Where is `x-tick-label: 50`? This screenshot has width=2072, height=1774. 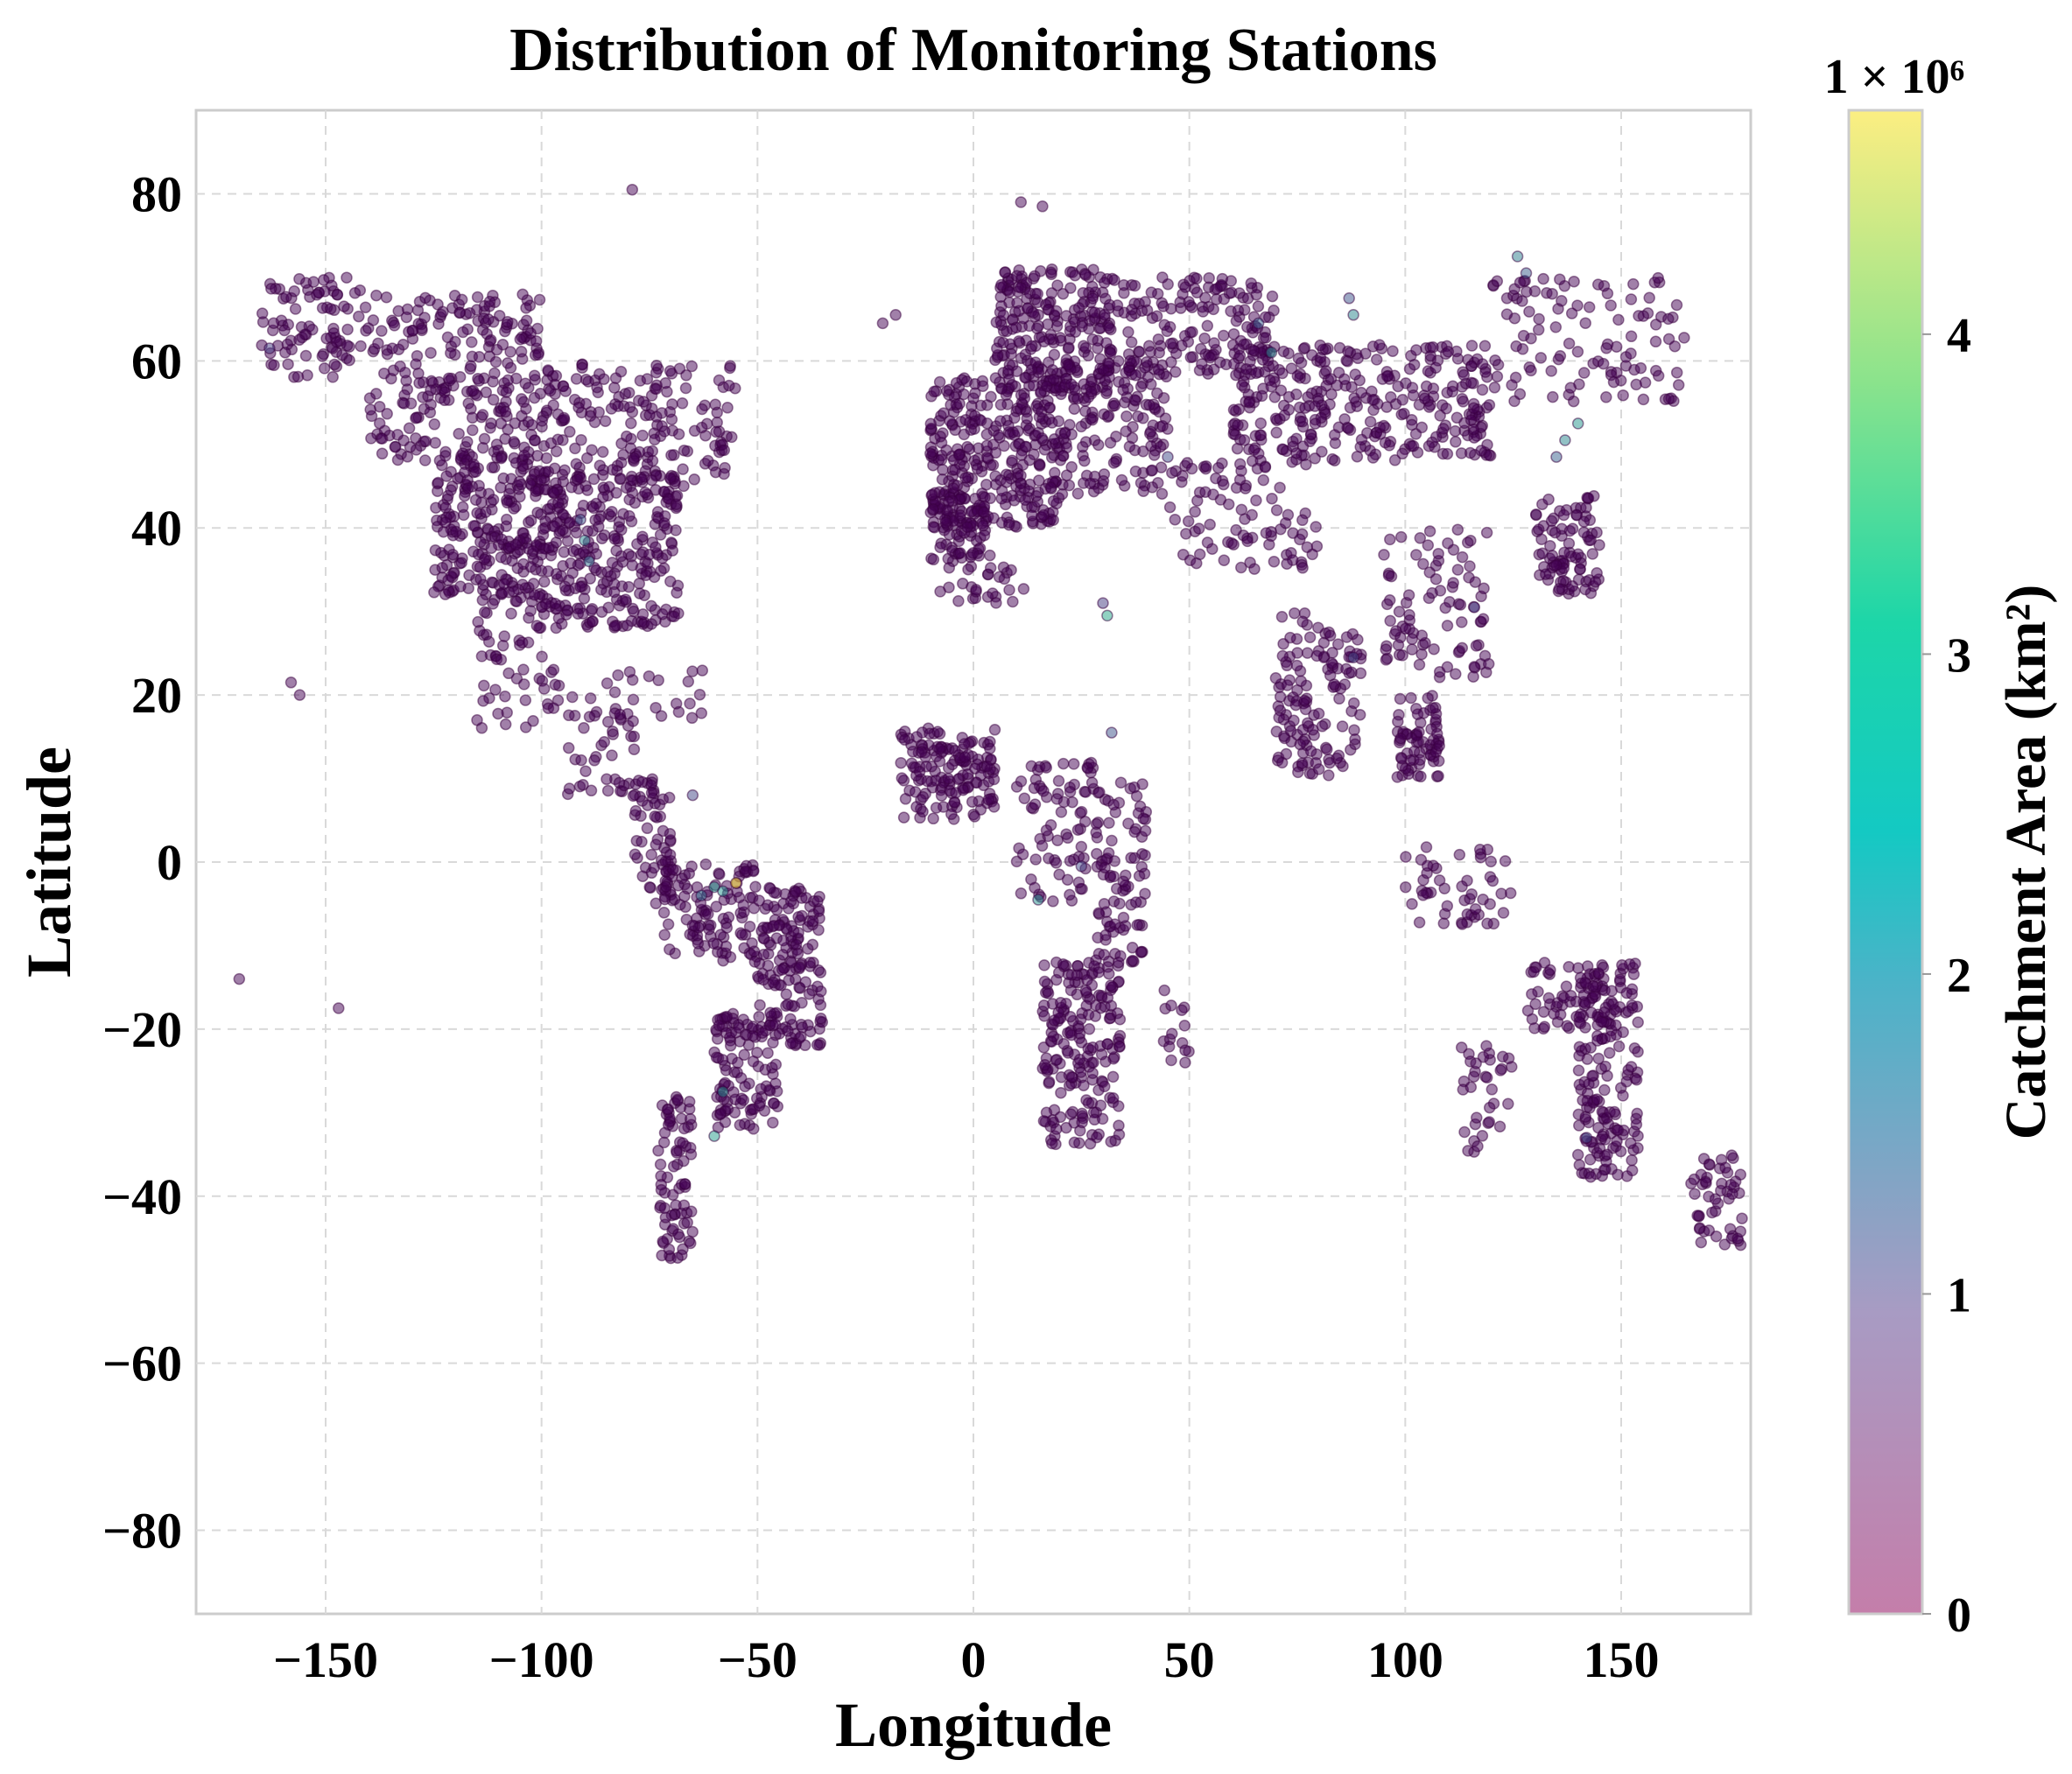 x-tick-label: 50 is located at coordinates (1189, 1659).